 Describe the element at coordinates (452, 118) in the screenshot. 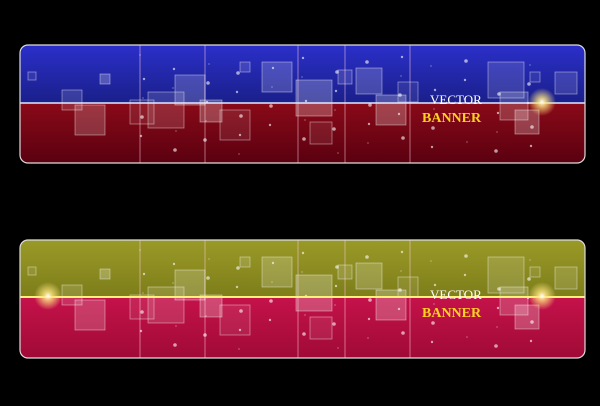

I see `banner-line2: BANNER` at that location.